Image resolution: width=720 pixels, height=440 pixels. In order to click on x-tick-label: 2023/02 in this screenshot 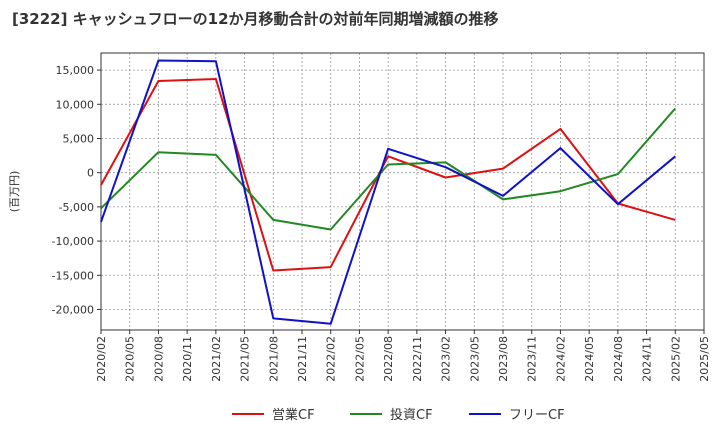, I will do `click(446, 359)`.